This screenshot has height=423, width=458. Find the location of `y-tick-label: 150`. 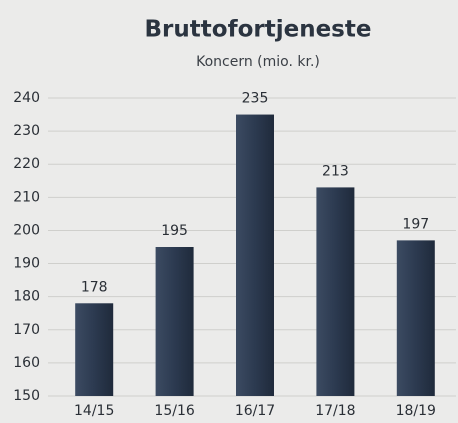

y-tick-label: 150 is located at coordinates (26, 396).